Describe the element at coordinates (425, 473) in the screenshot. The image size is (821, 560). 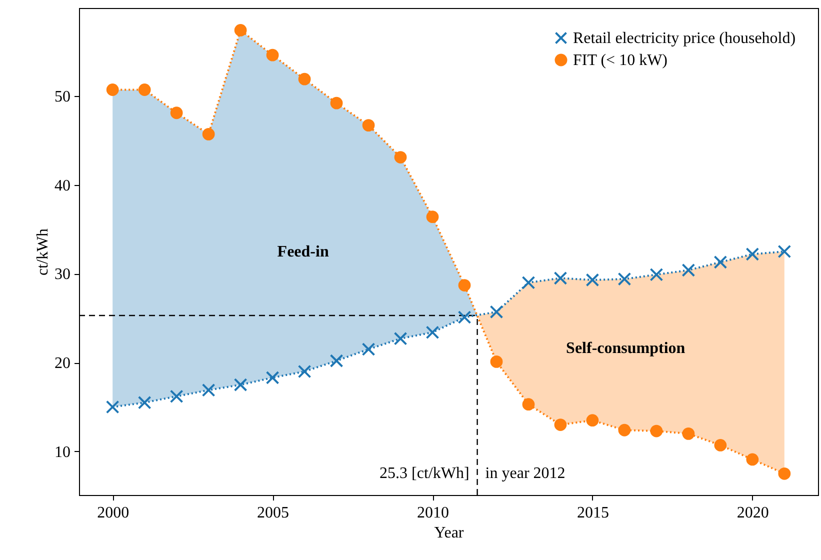
I see `annotation: 25.3 [ct/kWh]` at that location.